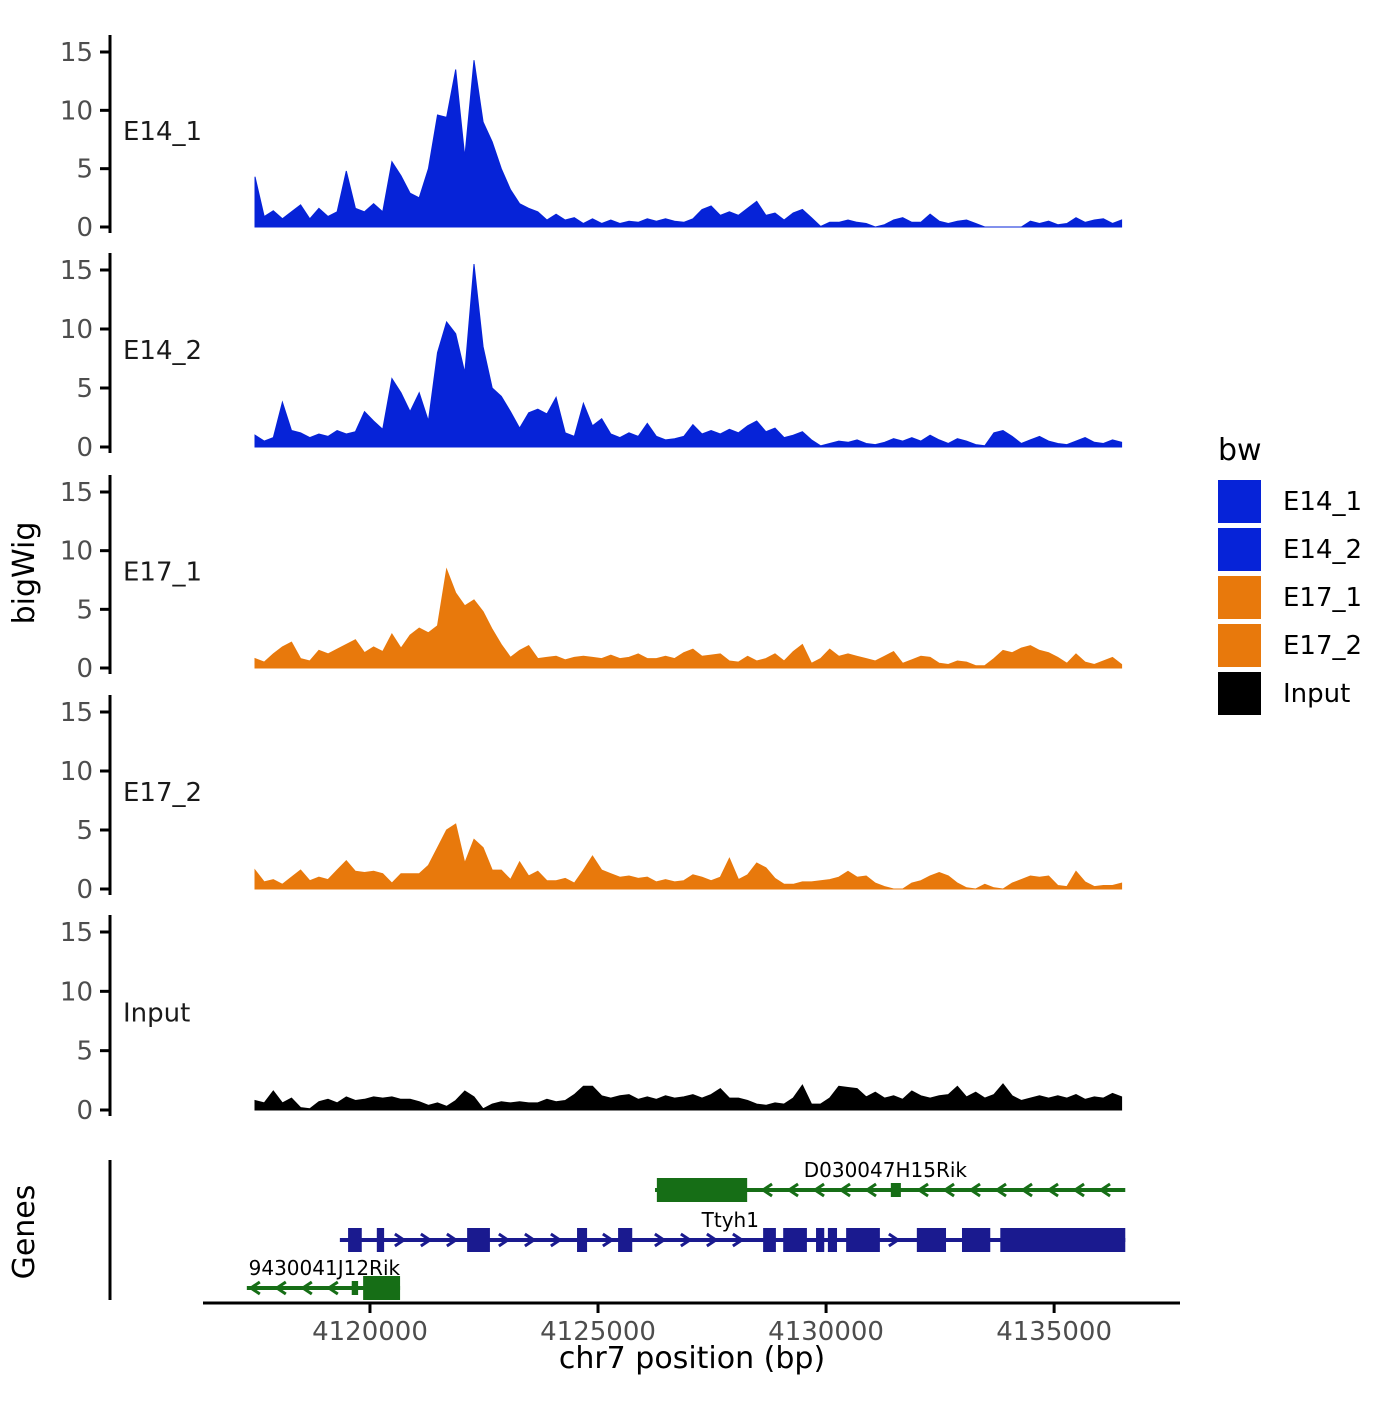  Describe the element at coordinates (692, 1358) in the screenshot. I see `x-axis-title: chr7 position (bp)` at that location.